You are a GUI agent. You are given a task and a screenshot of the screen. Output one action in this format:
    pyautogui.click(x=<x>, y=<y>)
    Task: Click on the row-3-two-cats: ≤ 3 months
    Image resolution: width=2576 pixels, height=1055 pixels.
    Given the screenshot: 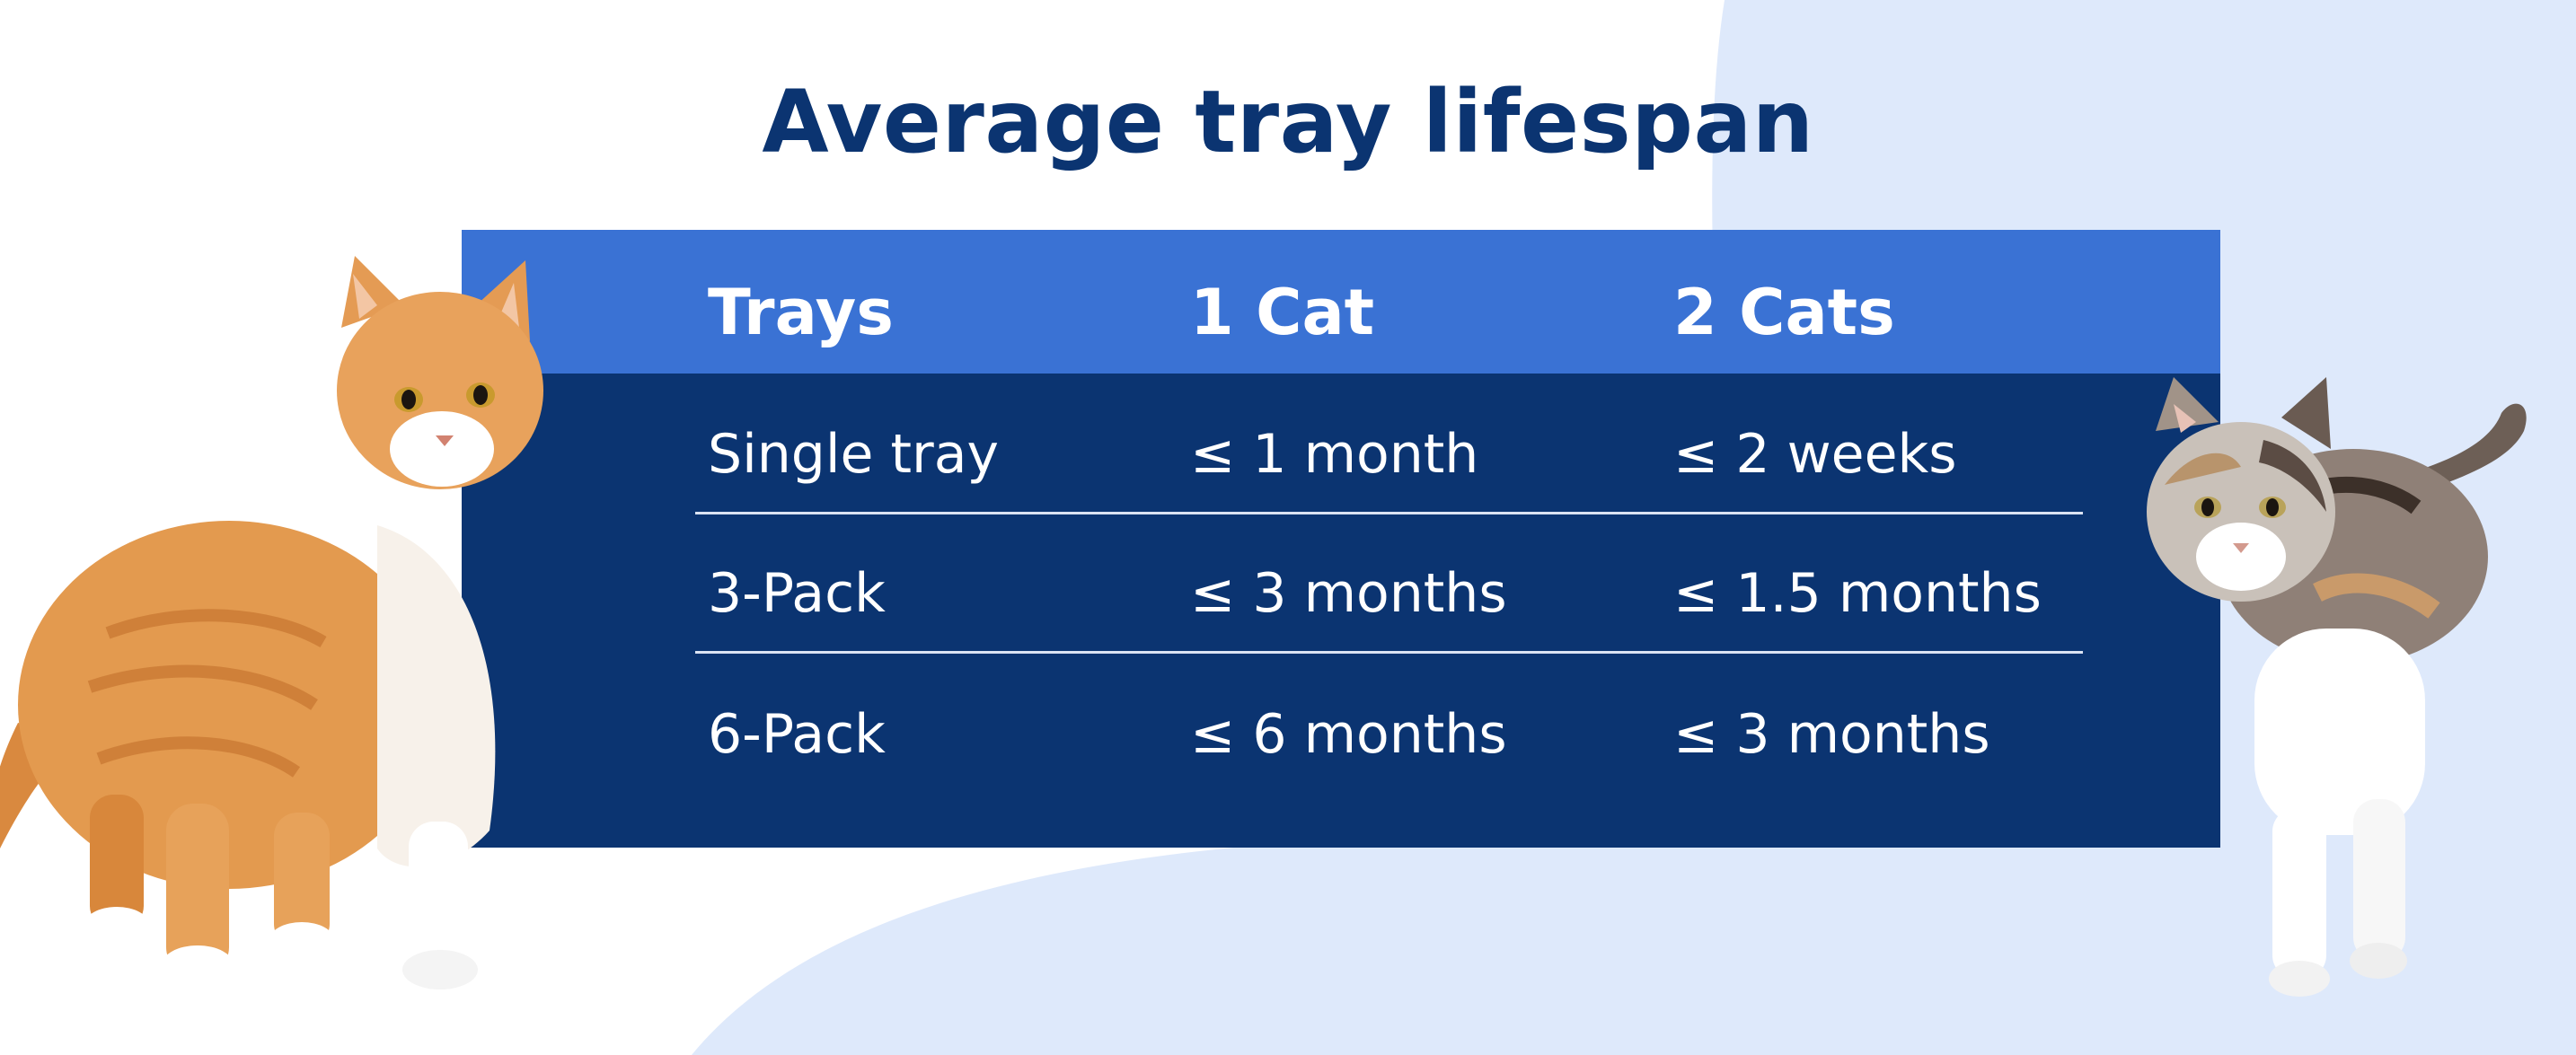 What is the action you would take?
    pyautogui.click(x=1831, y=734)
    